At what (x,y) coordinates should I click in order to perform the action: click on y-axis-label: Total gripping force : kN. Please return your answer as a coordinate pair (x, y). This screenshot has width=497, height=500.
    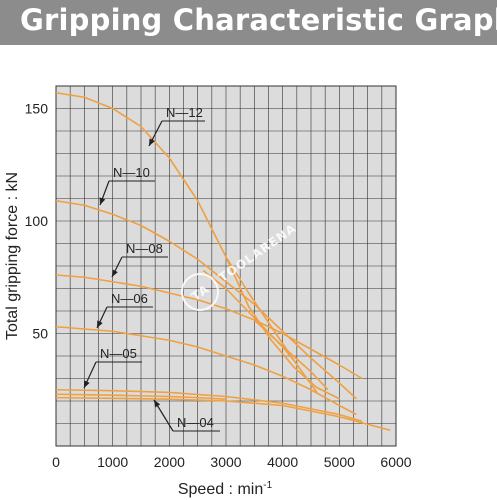
    Looking at the image, I should click on (12, 256).